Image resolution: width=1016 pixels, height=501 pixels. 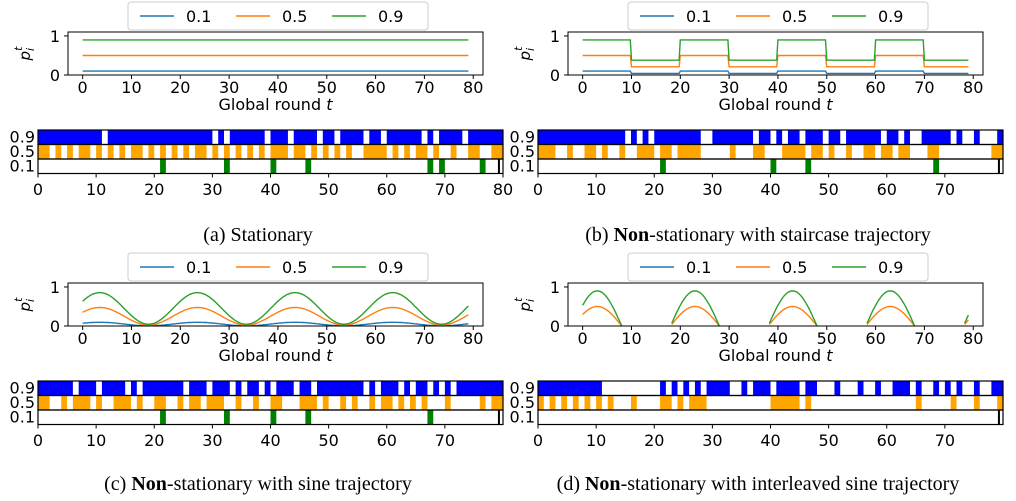 I want to click on caption-b-text: -stationary with staircase trajectory, so click(x=790, y=235).